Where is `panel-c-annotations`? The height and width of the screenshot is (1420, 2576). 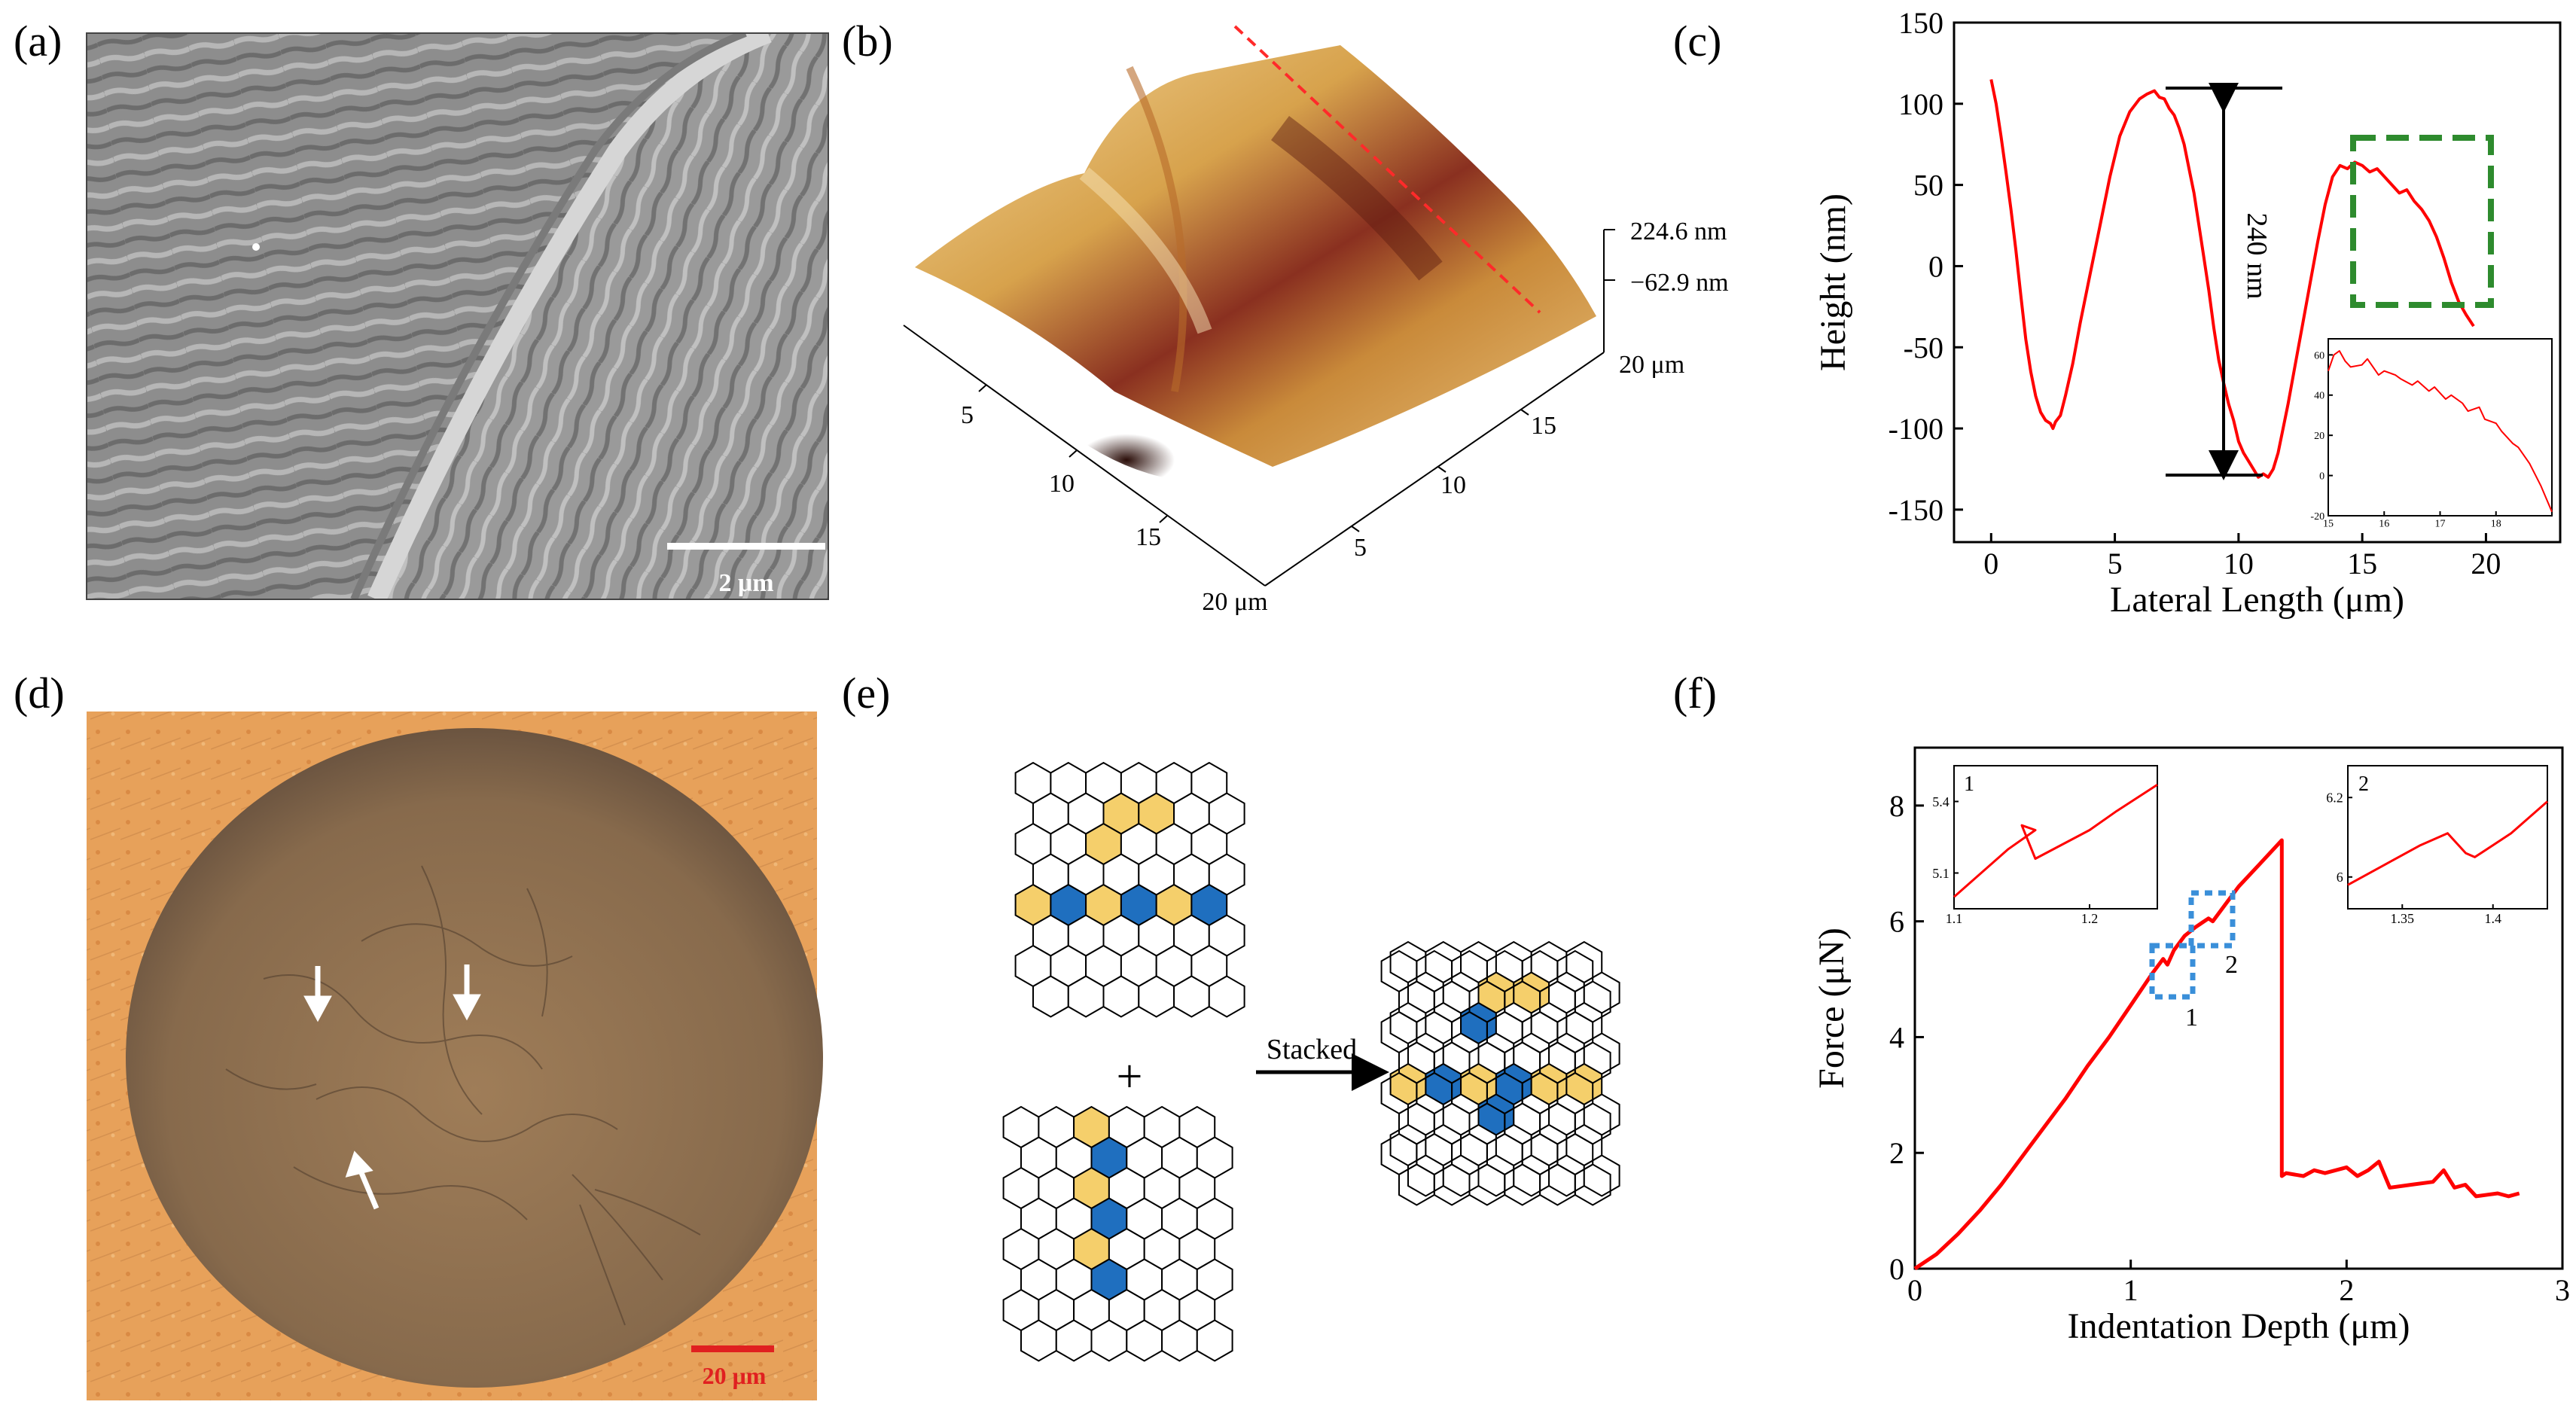 panel-c-annotations is located at coordinates (2330, 281).